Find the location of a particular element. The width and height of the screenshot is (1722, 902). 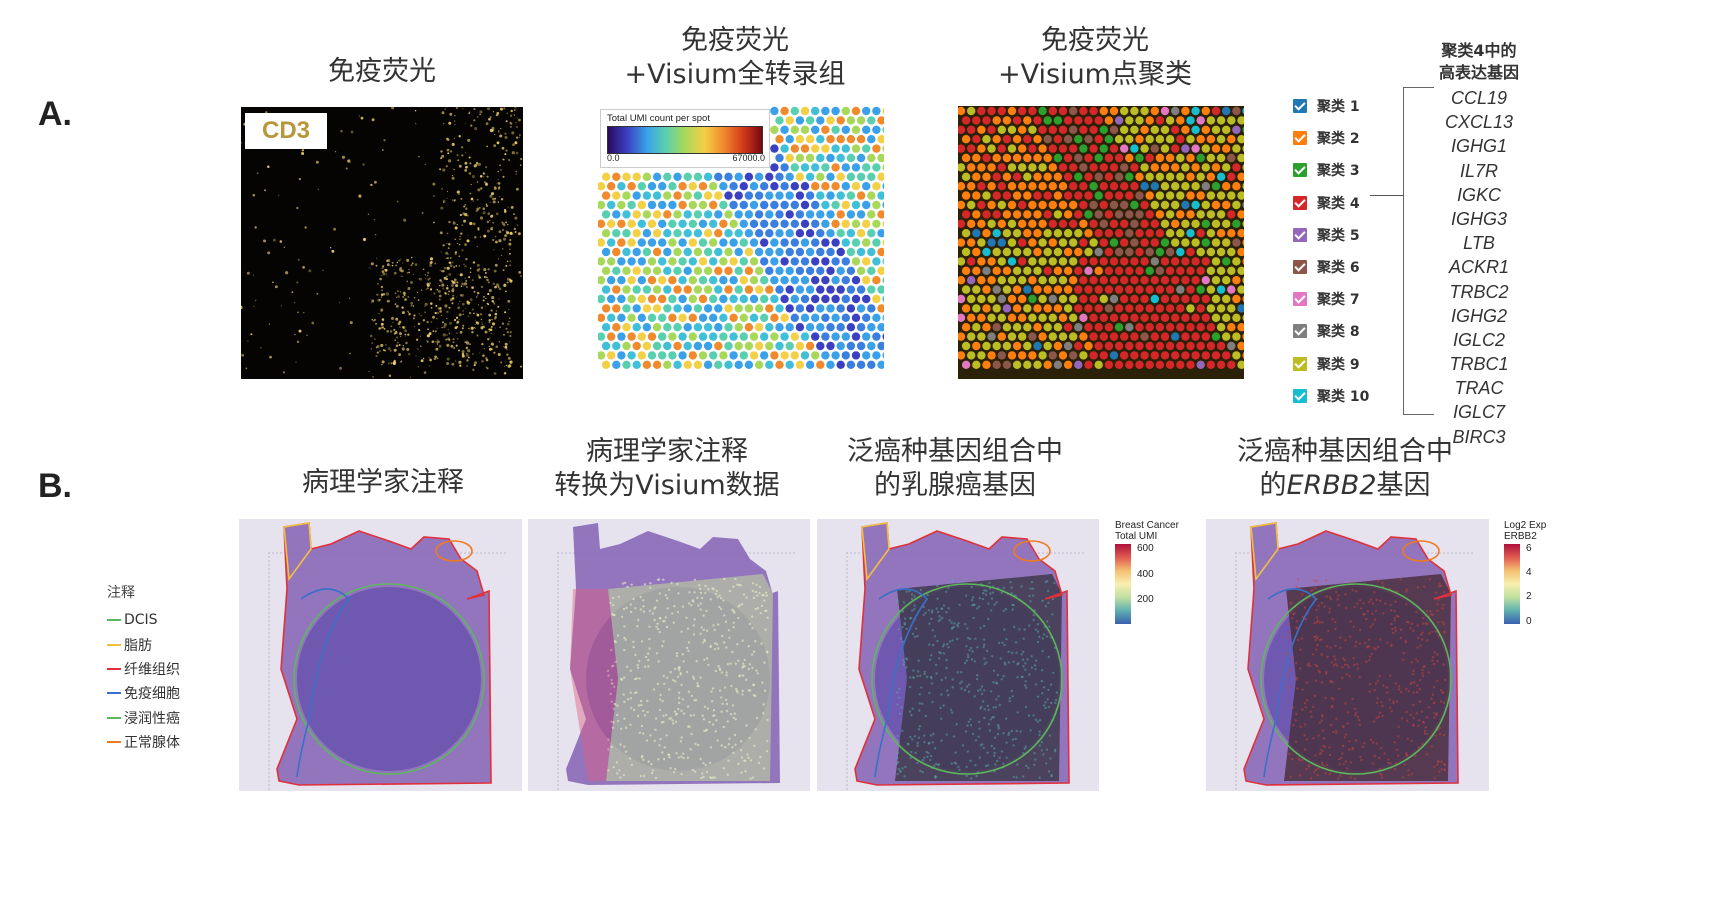

umi-color-legend: Total UMI count per spot 0.0 67000.0 is located at coordinates (685, 138).